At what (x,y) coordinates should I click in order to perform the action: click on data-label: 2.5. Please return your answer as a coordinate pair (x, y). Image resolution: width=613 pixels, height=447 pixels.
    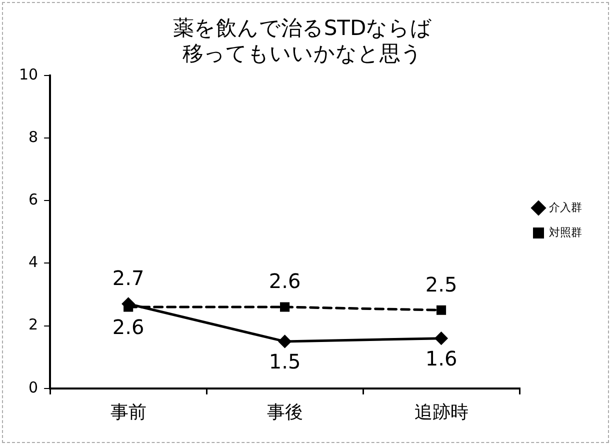
    Looking at the image, I should click on (441, 284).